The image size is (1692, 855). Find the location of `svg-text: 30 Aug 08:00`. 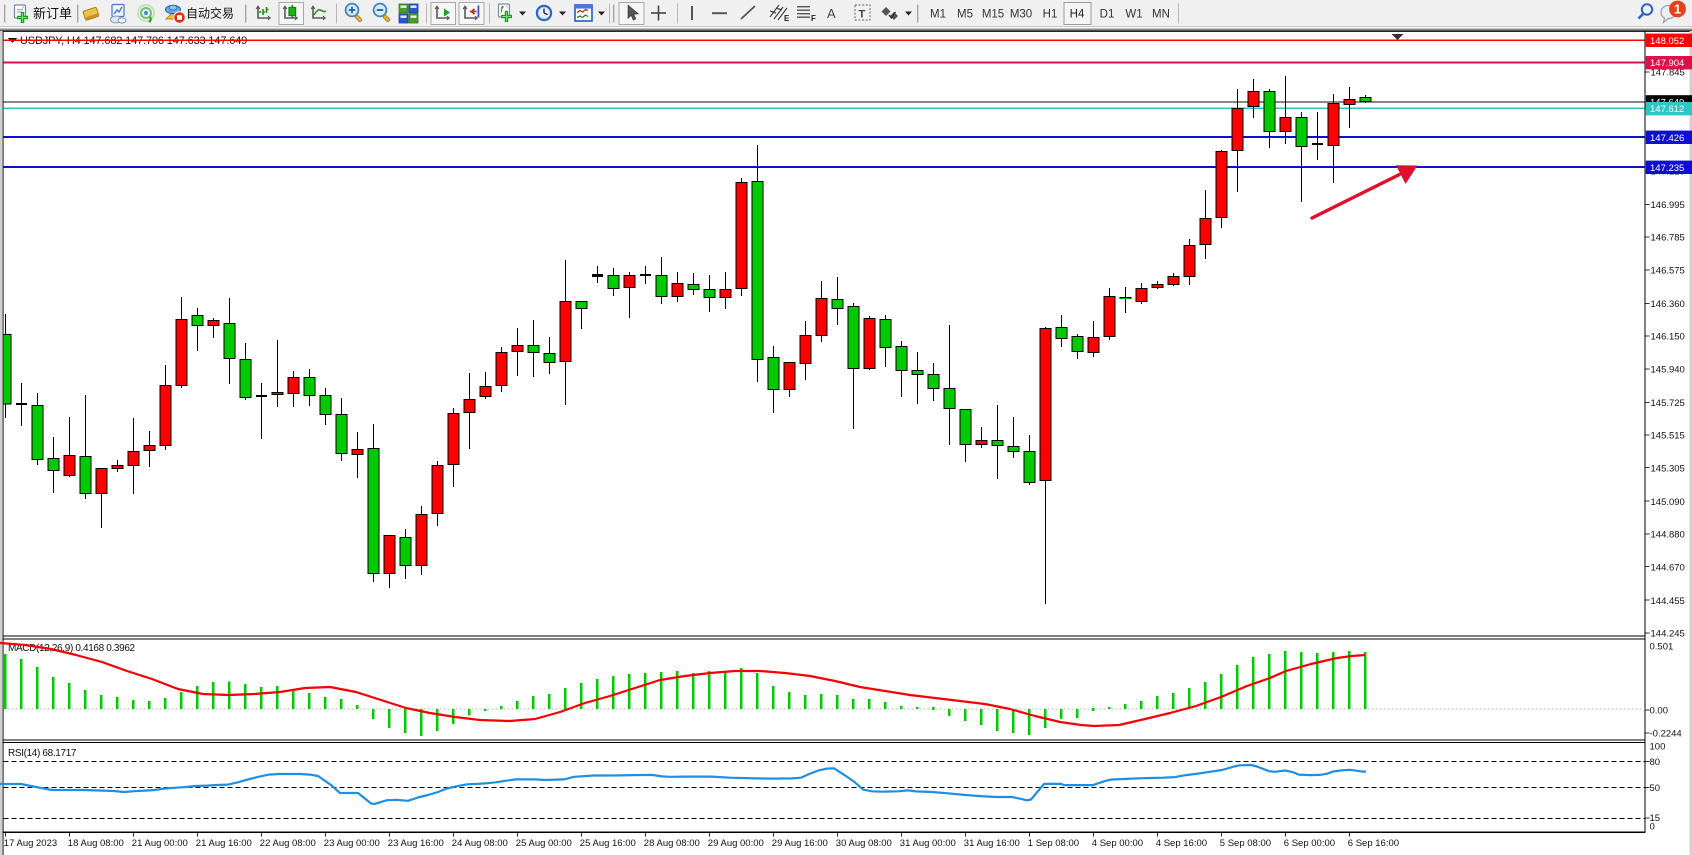

svg-text: 30 Aug 08:00 is located at coordinates (864, 843).